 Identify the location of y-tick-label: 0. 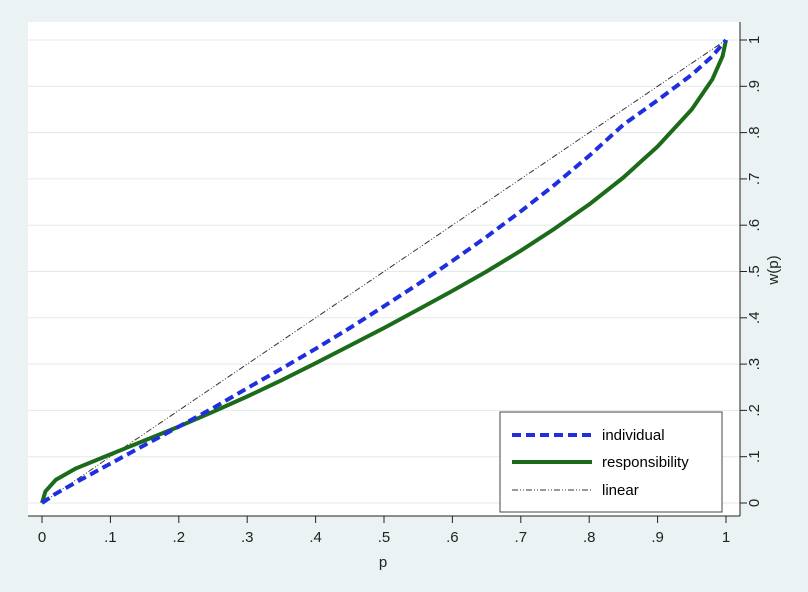
(754, 503).